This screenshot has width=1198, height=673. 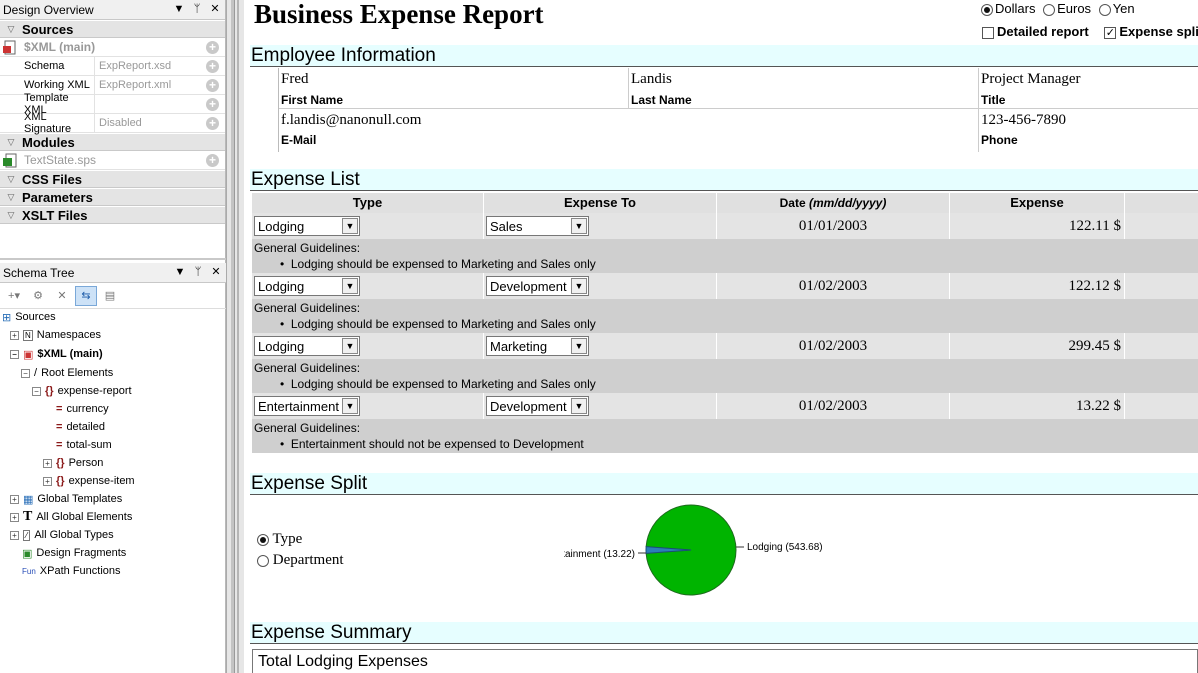 I want to click on pie-slice-lodging, so click(x=691, y=550).